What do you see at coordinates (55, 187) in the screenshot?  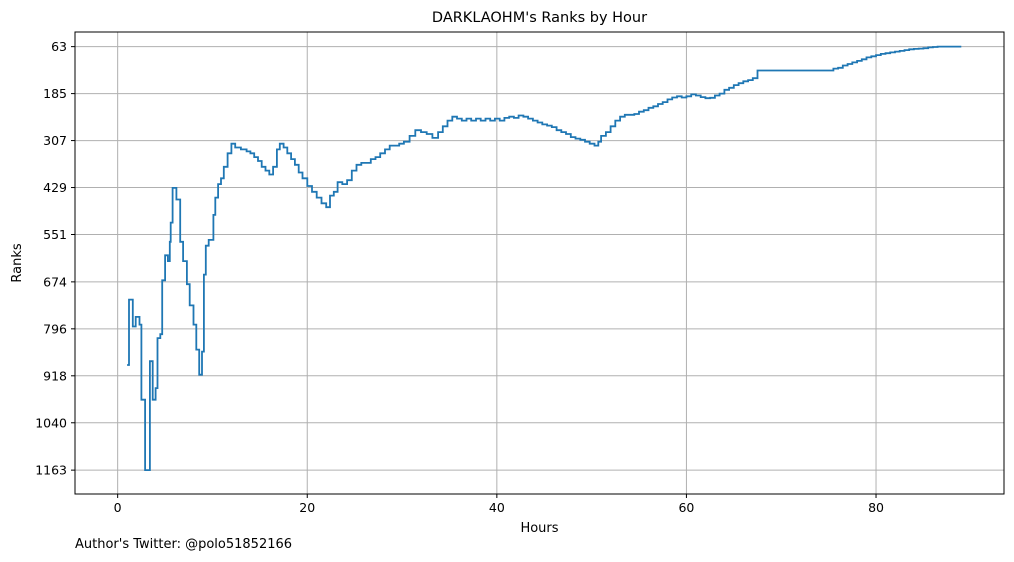 I see `y-tick-label: 429` at bounding box center [55, 187].